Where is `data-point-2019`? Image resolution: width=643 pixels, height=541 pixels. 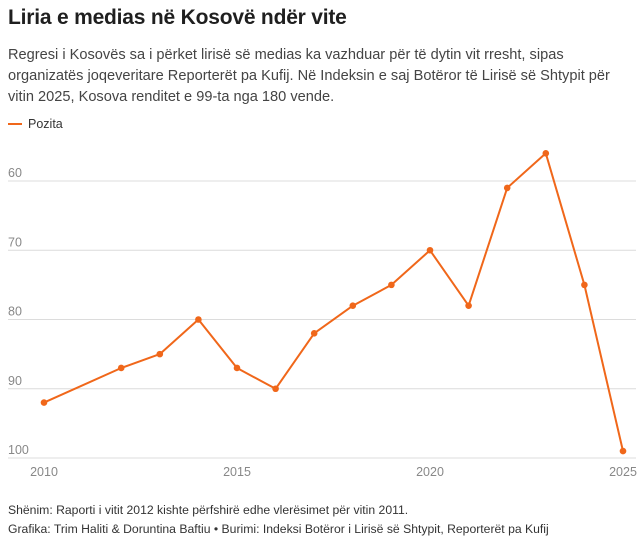 data-point-2019 is located at coordinates (391, 285).